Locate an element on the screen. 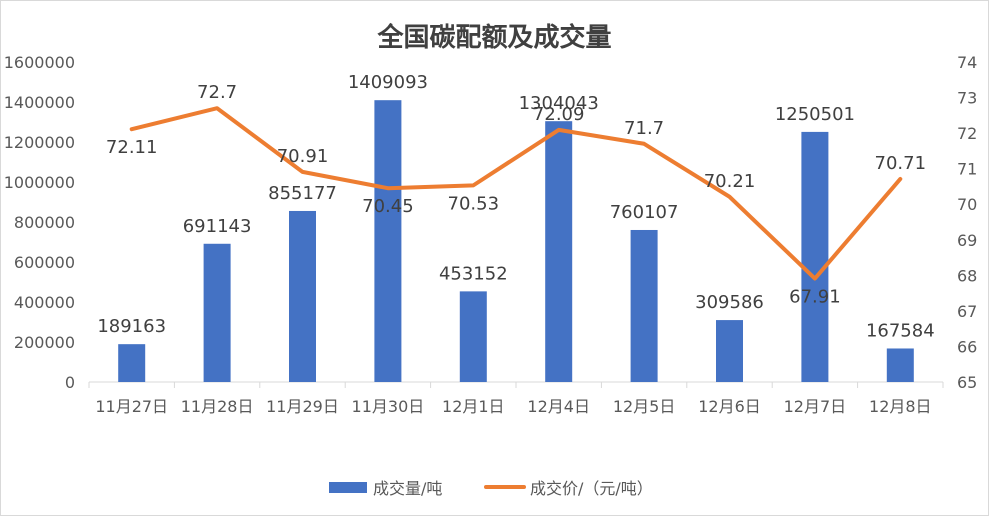 This screenshot has height=516, width=989. price-data-label: 72.11 is located at coordinates (132, 147).